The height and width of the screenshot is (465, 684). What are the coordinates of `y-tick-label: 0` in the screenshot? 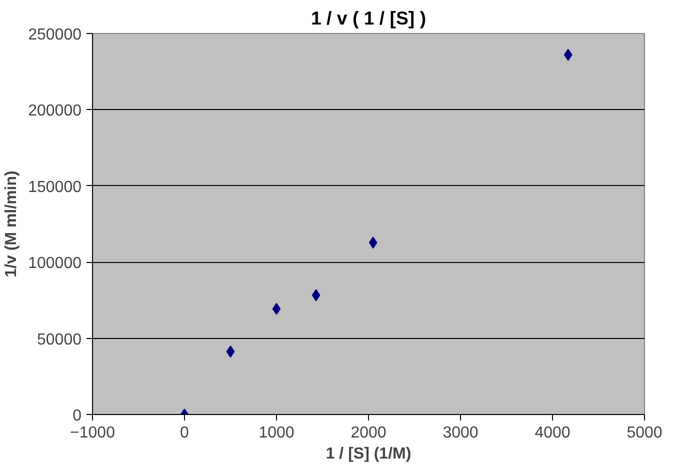 It's located at (77, 416).